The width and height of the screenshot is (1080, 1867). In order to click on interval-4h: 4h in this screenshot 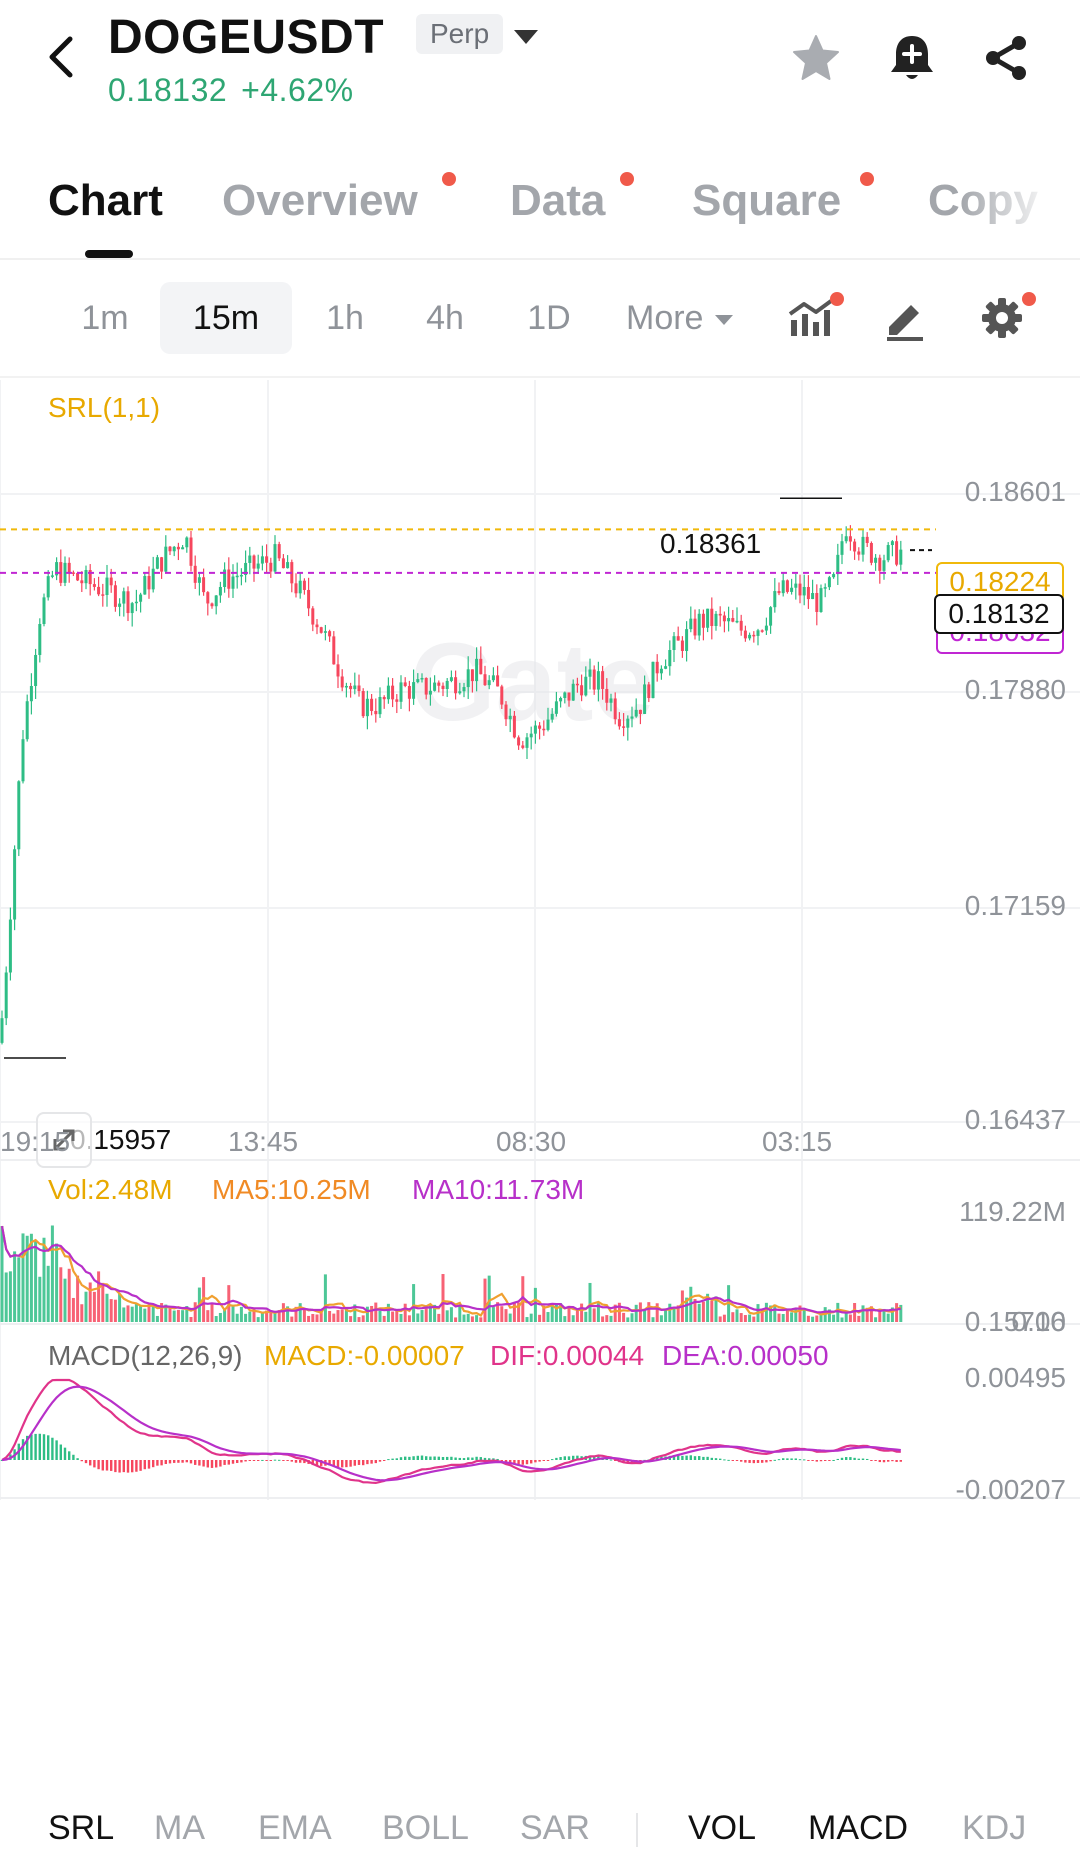, I will do `click(445, 318)`.